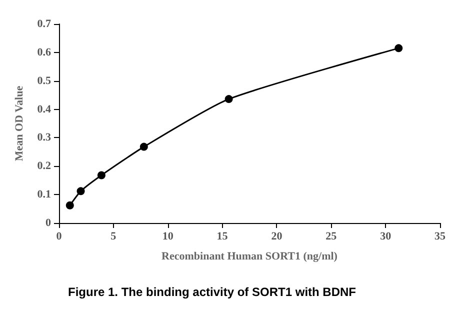 This screenshot has width=471, height=310. I want to click on y-tick-label: 0.7, so click(44, 24).